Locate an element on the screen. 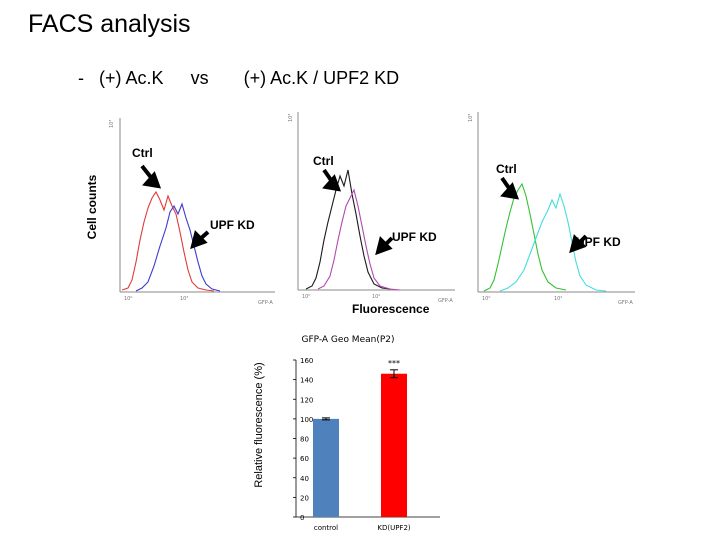  panel-2-ctrl-curve is located at coordinates (348, 229).